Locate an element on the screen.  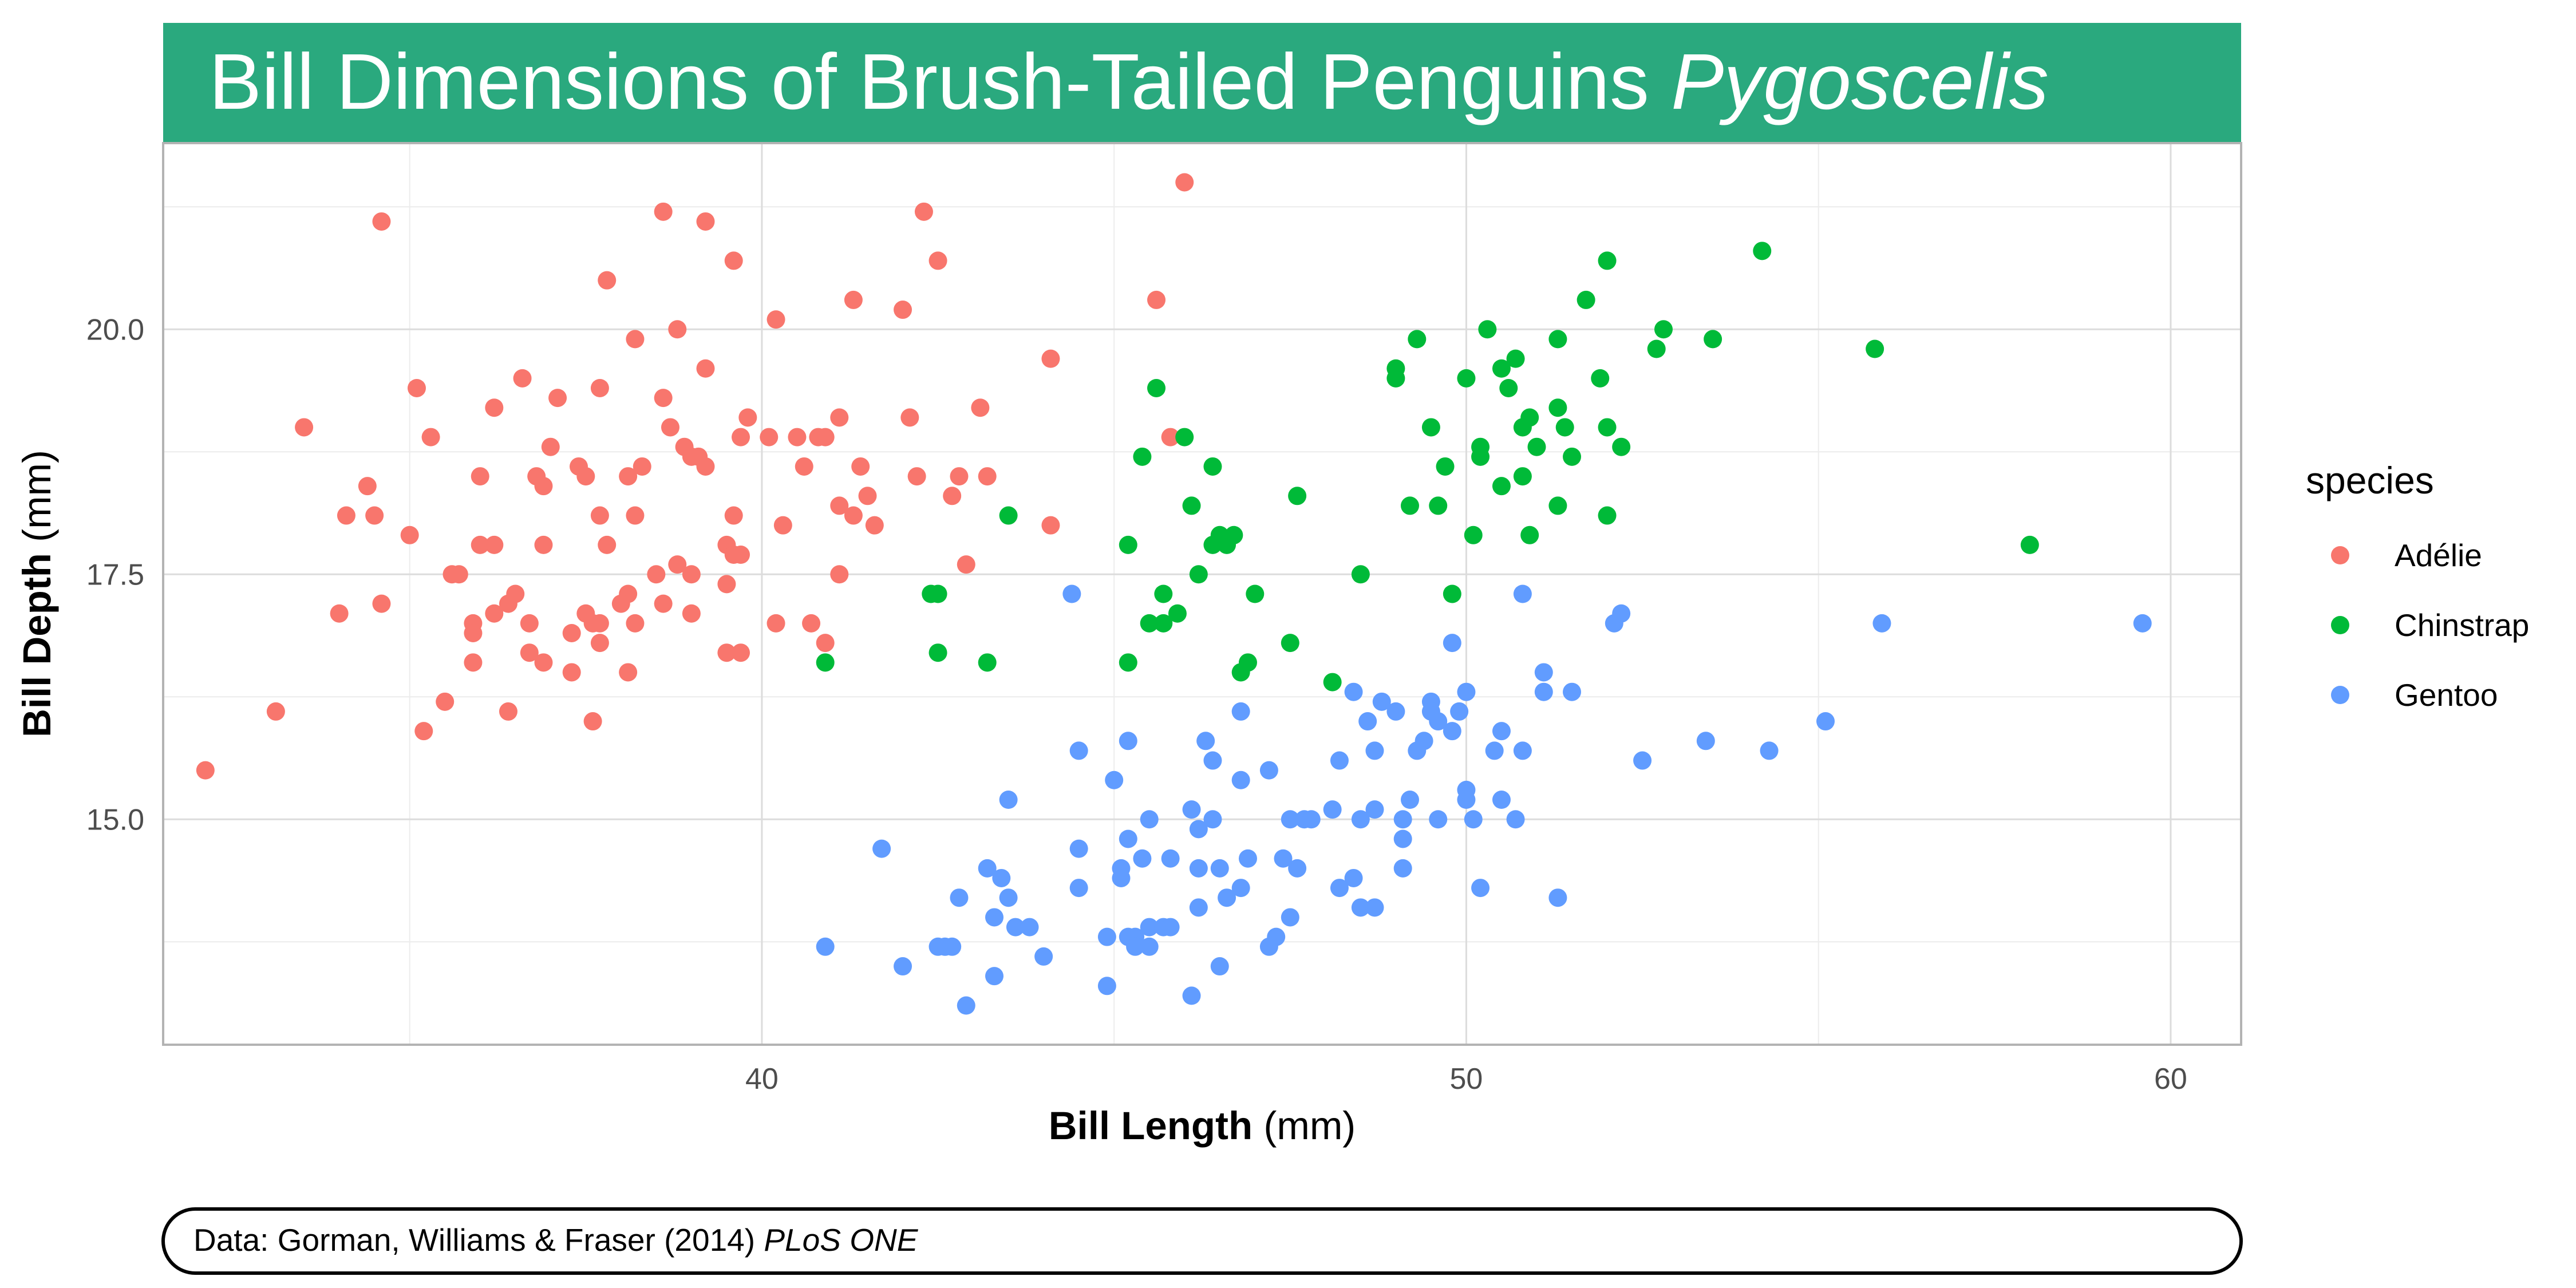
title-banner is located at coordinates (1202, 83).